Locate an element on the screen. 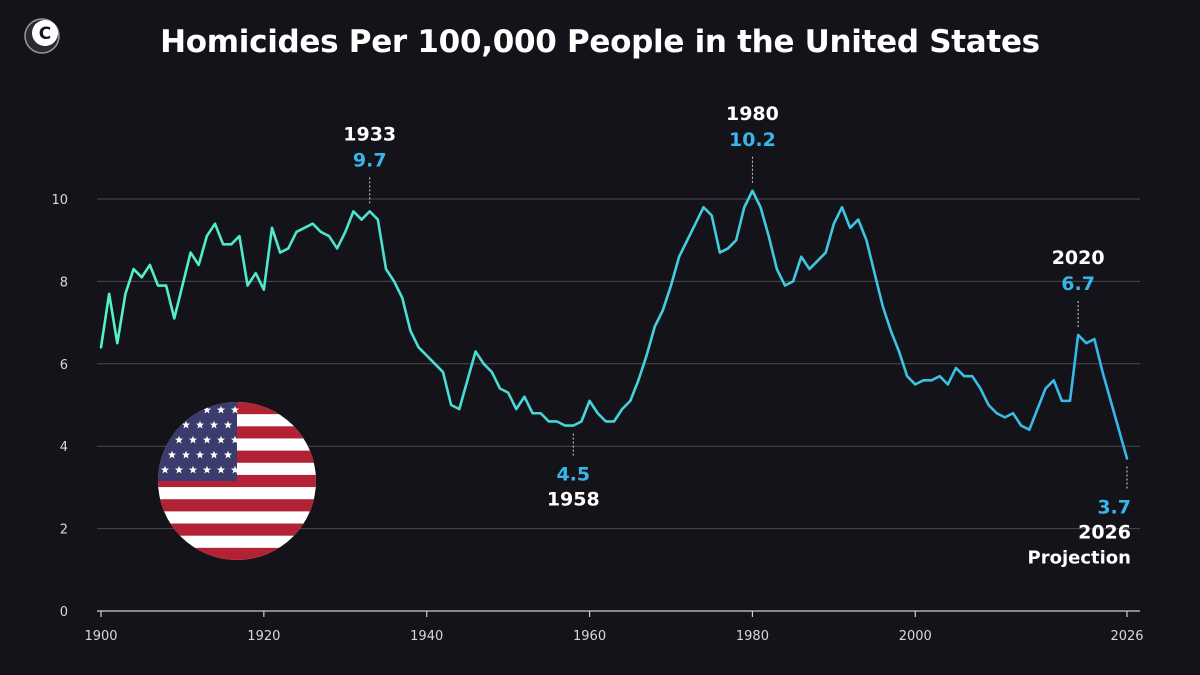 The width and height of the screenshot is (1200, 675). y-tick-label-4: 4 is located at coordinates (64, 447).